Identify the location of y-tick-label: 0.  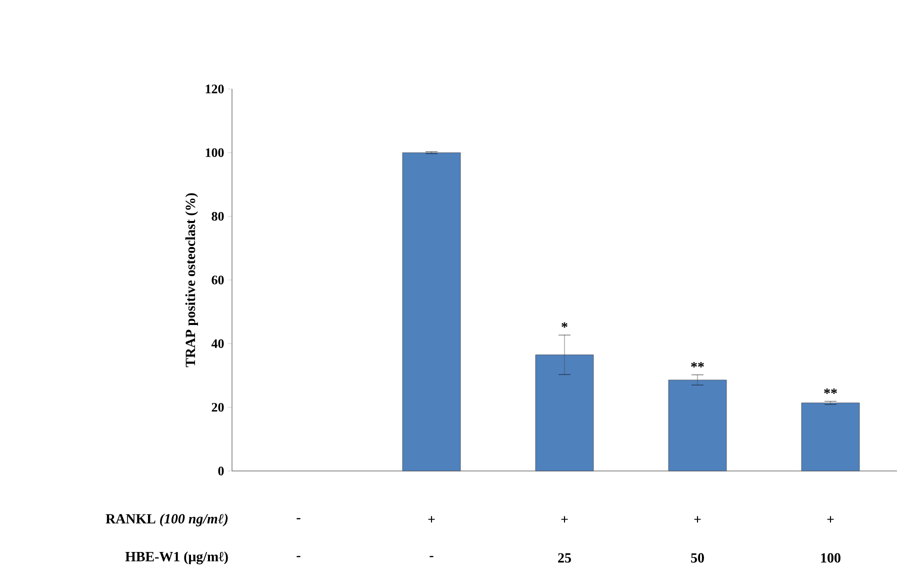
(221, 471).